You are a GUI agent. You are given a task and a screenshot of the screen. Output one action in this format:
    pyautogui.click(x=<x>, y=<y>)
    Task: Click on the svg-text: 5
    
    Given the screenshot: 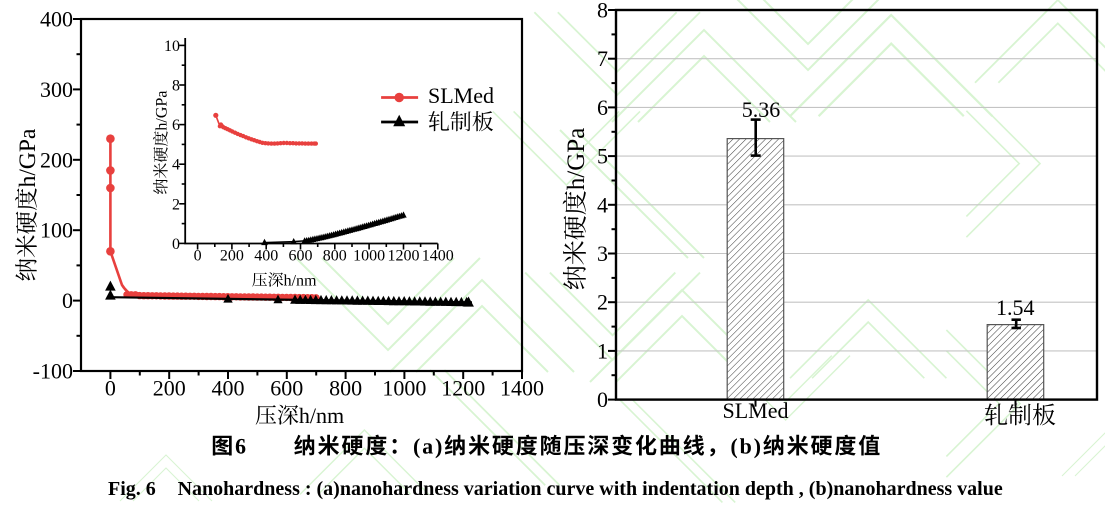 What is the action you would take?
    pyautogui.click(x=602, y=156)
    